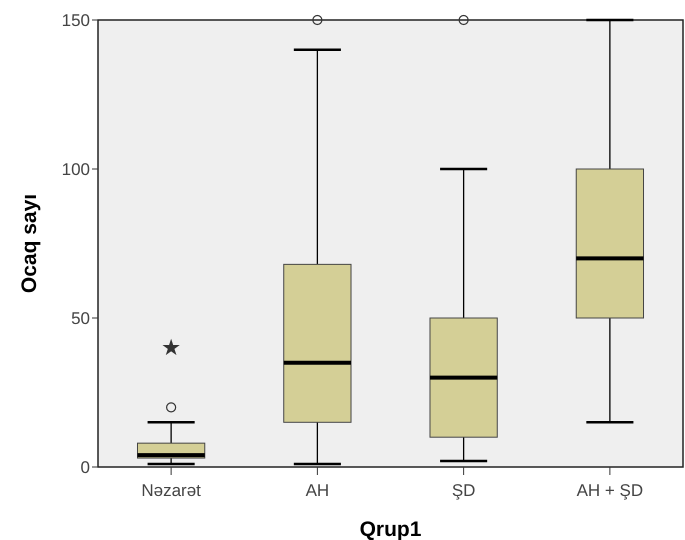  Describe the element at coordinates (29, 244) in the screenshot. I see `y-axis-title: Ocaq sayı` at that location.